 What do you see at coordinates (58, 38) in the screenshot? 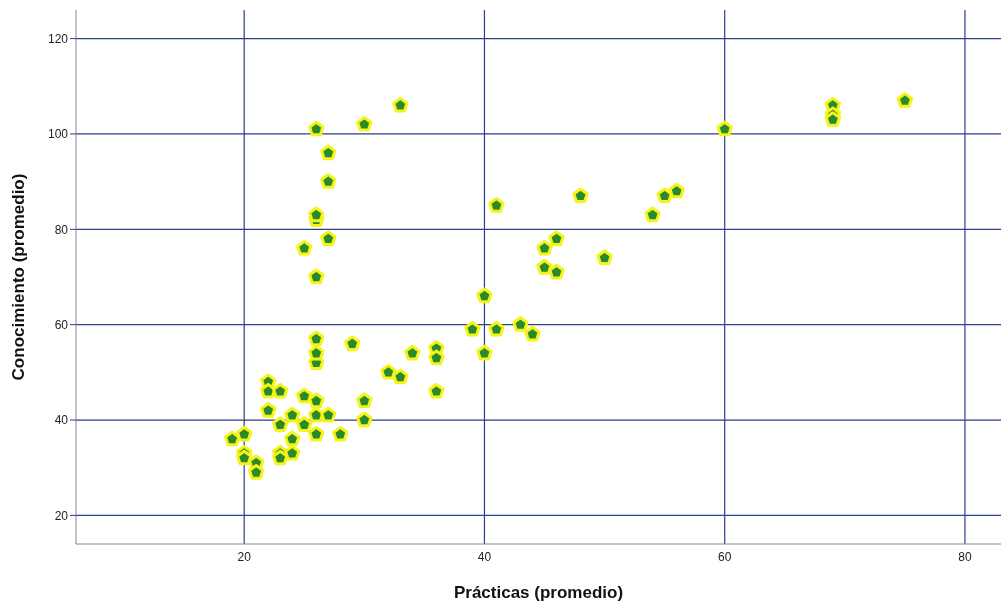
I see `y-tick-label: 120` at bounding box center [58, 38].